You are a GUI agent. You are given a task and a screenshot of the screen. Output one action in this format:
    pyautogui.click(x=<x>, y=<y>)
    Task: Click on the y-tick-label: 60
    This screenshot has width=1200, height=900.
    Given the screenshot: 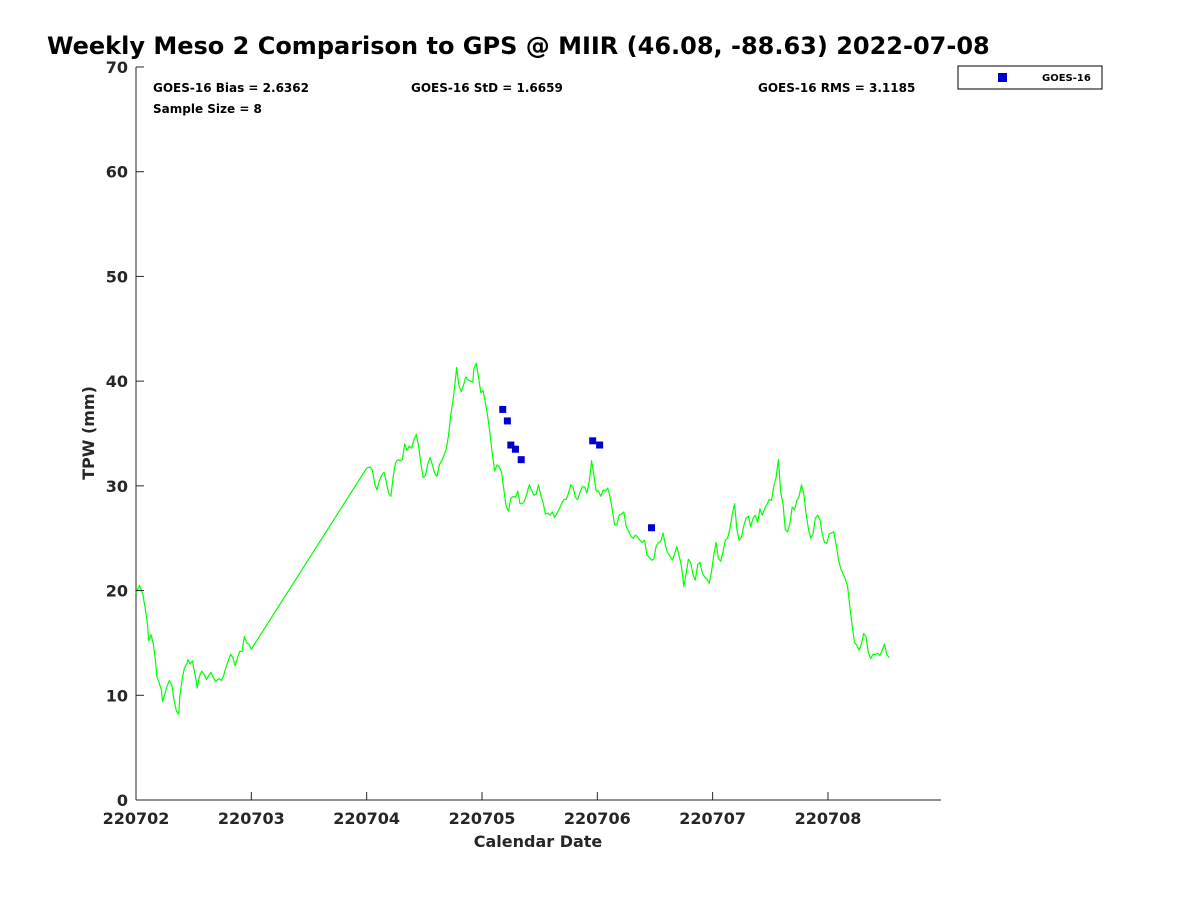 What is the action you would take?
    pyautogui.click(x=117, y=172)
    